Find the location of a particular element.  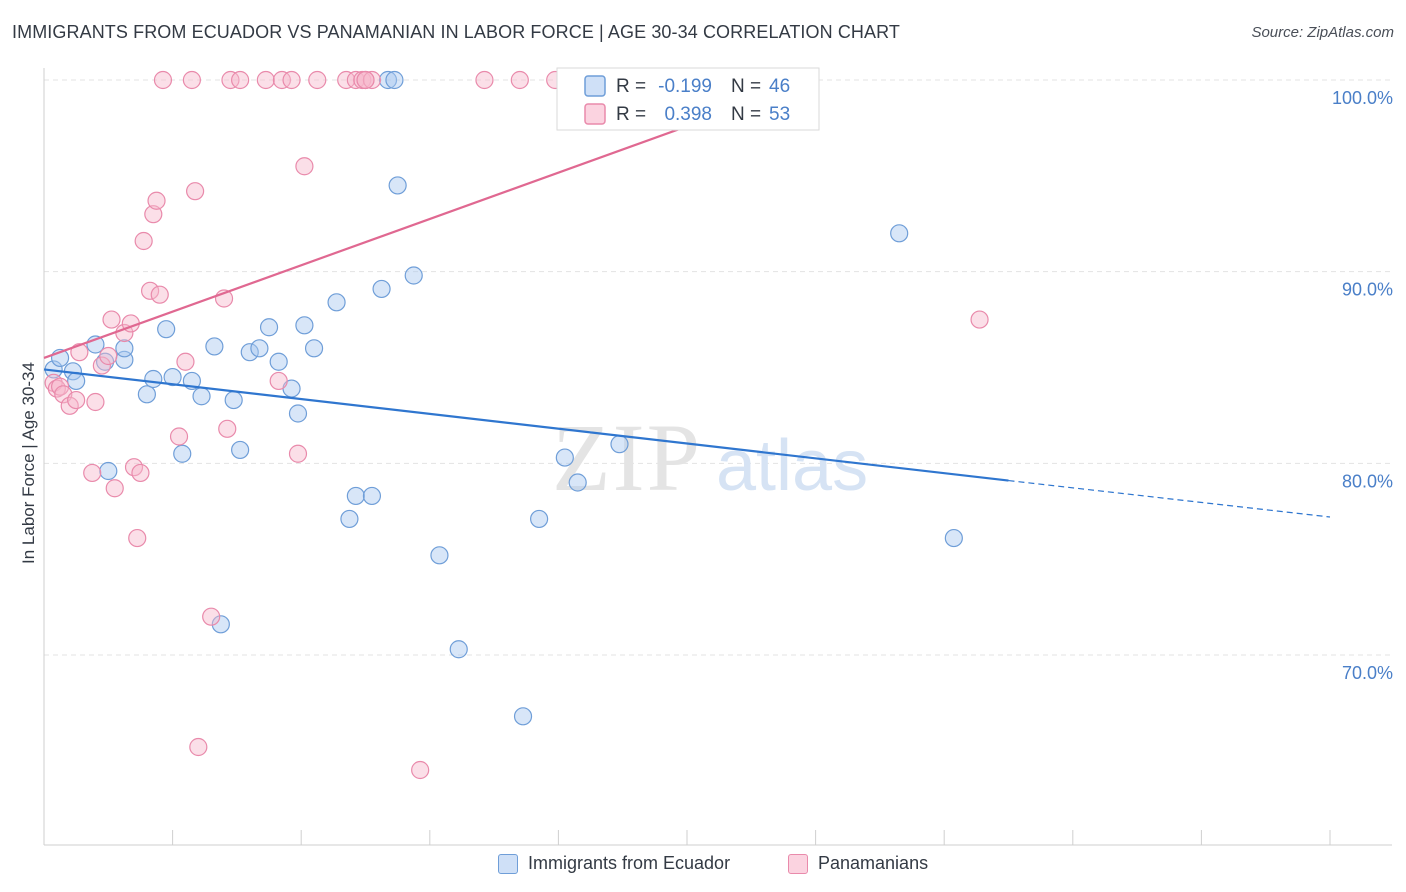

y-tick-label: 70.0% is located at coordinates (1367, 673).